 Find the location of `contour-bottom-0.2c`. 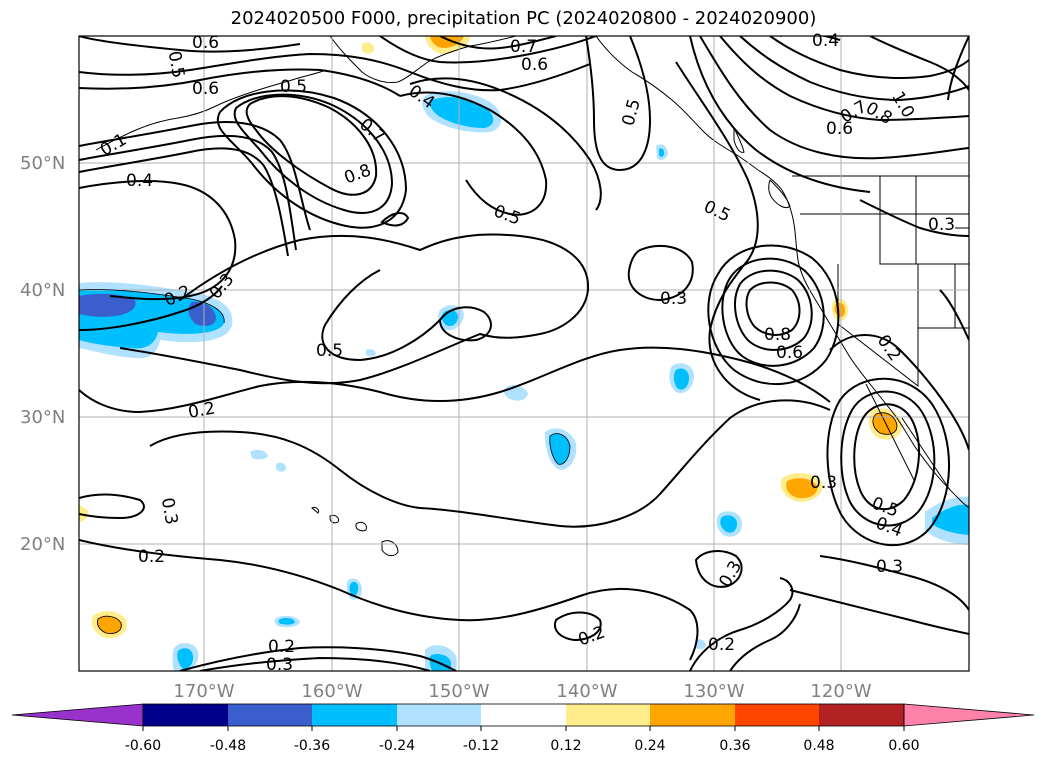

contour-bottom-0.2c is located at coordinates (315, 663).